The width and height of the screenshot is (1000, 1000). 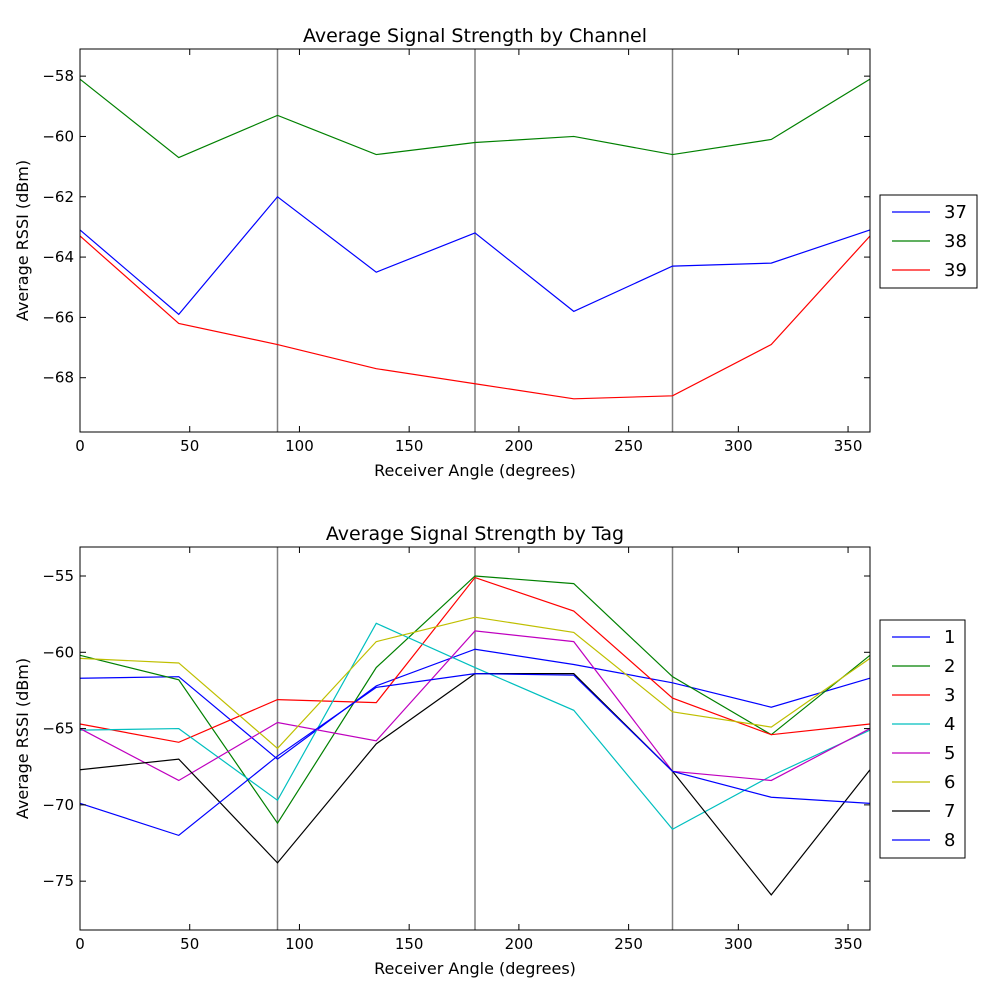 I want to click on legend-label: 37, so click(x=955, y=212).